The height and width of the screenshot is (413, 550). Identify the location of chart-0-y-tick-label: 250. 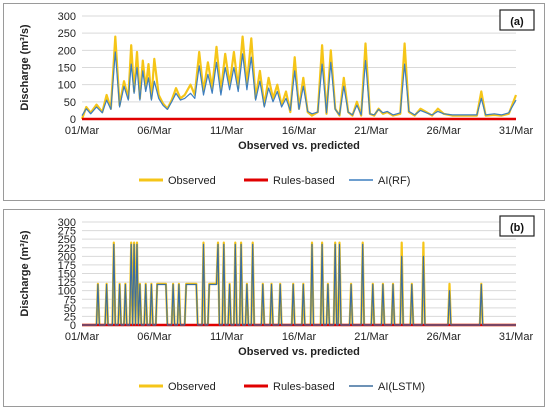
(67, 34).